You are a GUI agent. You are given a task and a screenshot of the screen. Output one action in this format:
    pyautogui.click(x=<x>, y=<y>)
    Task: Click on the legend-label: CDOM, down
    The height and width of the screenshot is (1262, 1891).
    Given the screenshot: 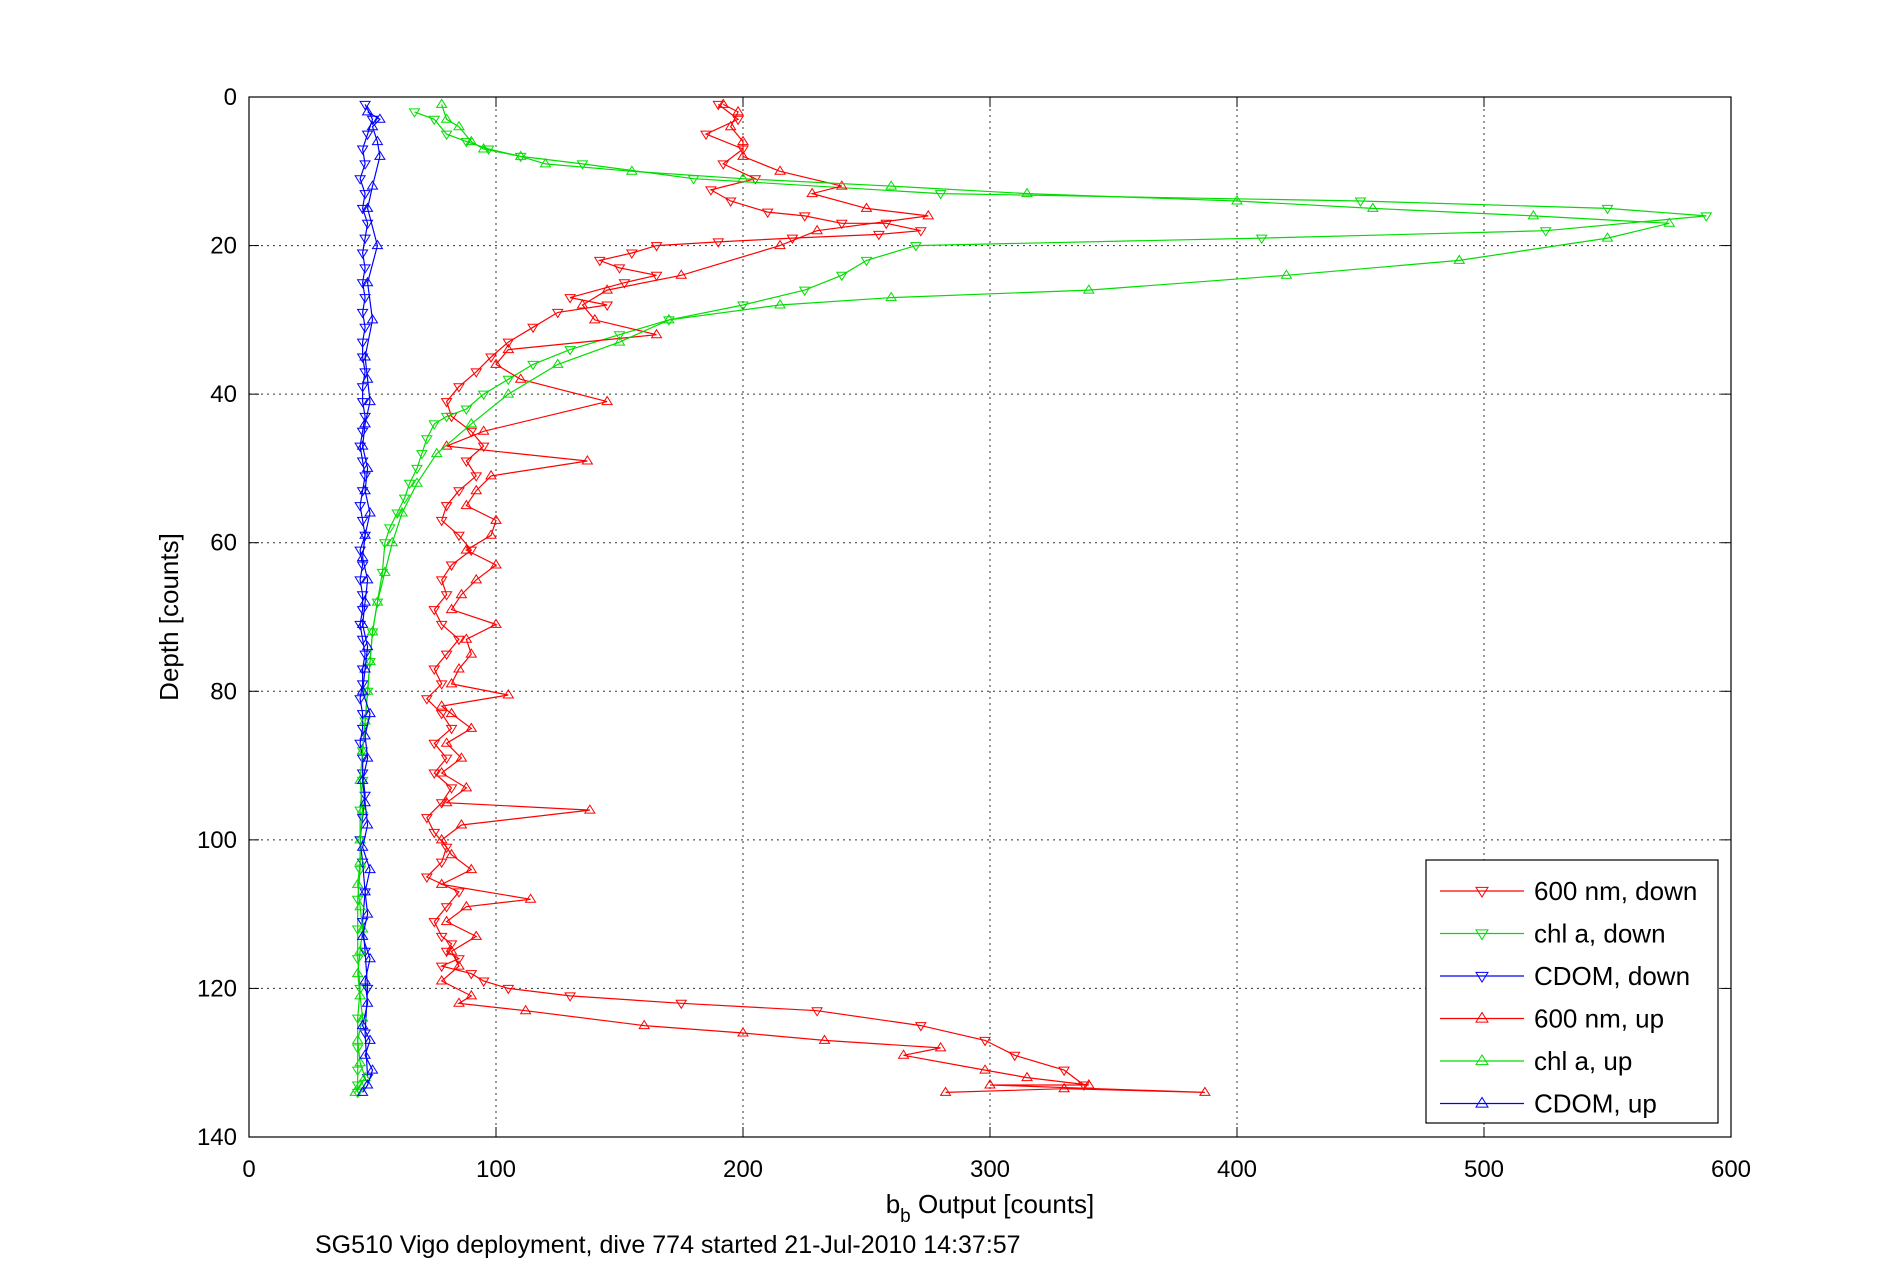 What is the action you would take?
    pyautogui.click(x=1612, y=976)
    